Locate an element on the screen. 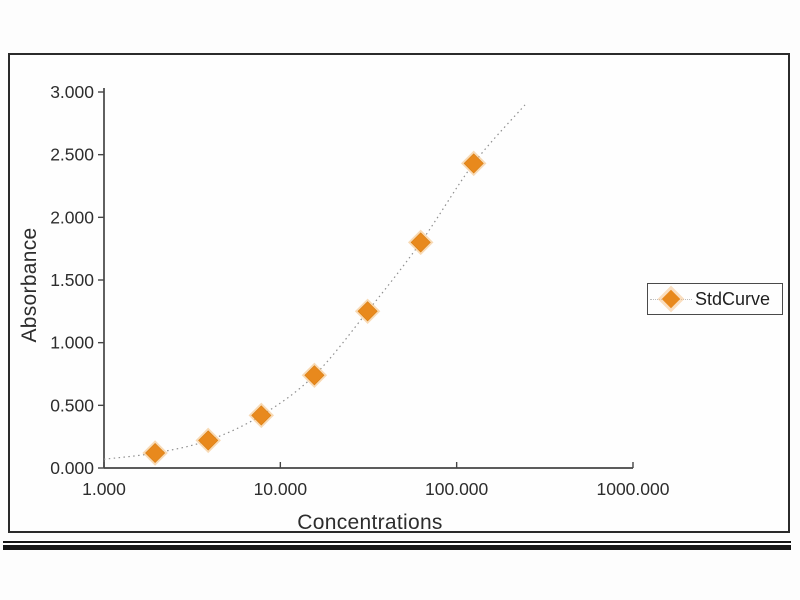 The image size is (800, 600). x-axis-title: Concentrations is located at coordinates (370, 522).